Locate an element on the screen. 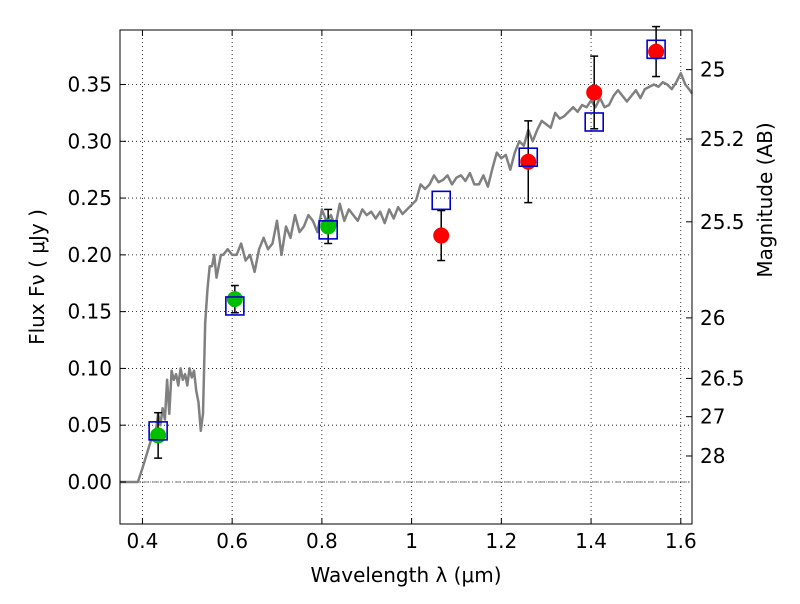 The width and height of the screenshot is (800, 604). right-axis-label: Magnitude (AB) is located at coordinates (765, 199).